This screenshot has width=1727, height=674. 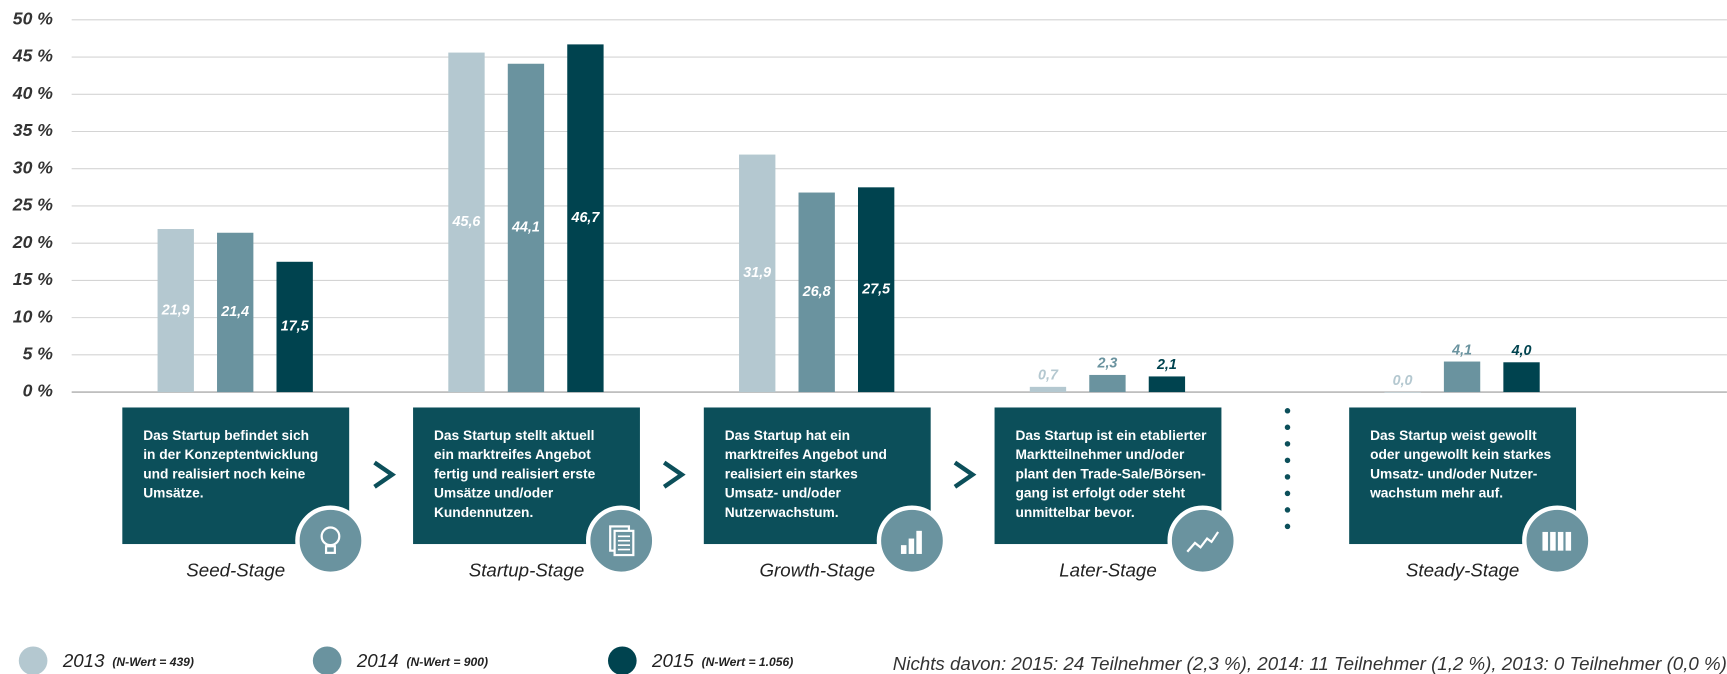 I want to click on stage-description: ein marktreifes Angebot, so click(x=512, y=454).